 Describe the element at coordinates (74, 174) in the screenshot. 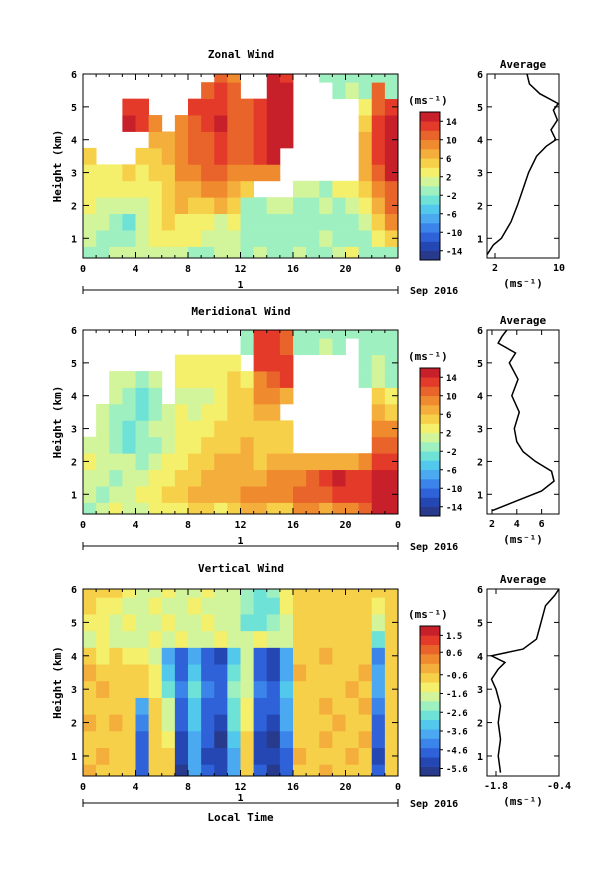

I see `y-tick-label: 3` at that location.